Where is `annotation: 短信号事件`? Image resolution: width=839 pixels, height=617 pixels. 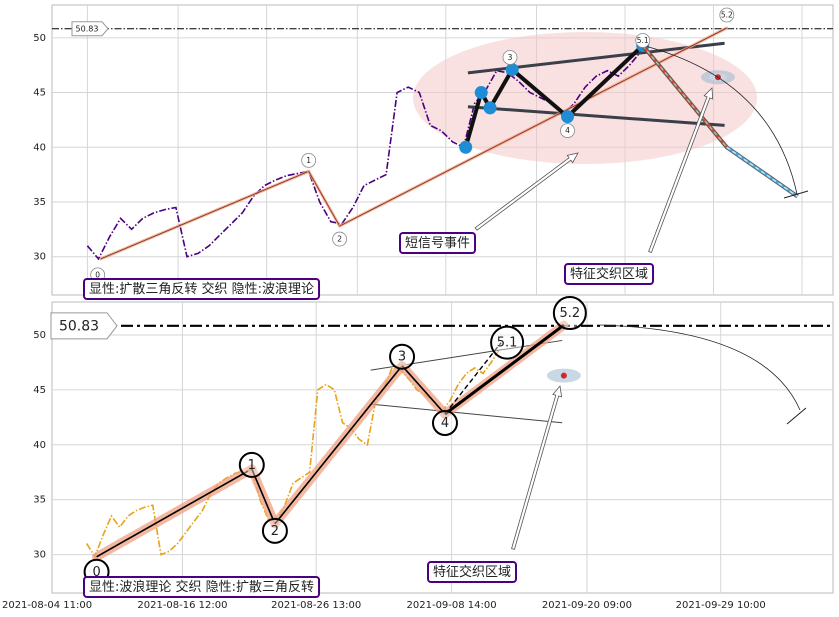
annotation: 短信号事件 is located at coordinates (437, 243).